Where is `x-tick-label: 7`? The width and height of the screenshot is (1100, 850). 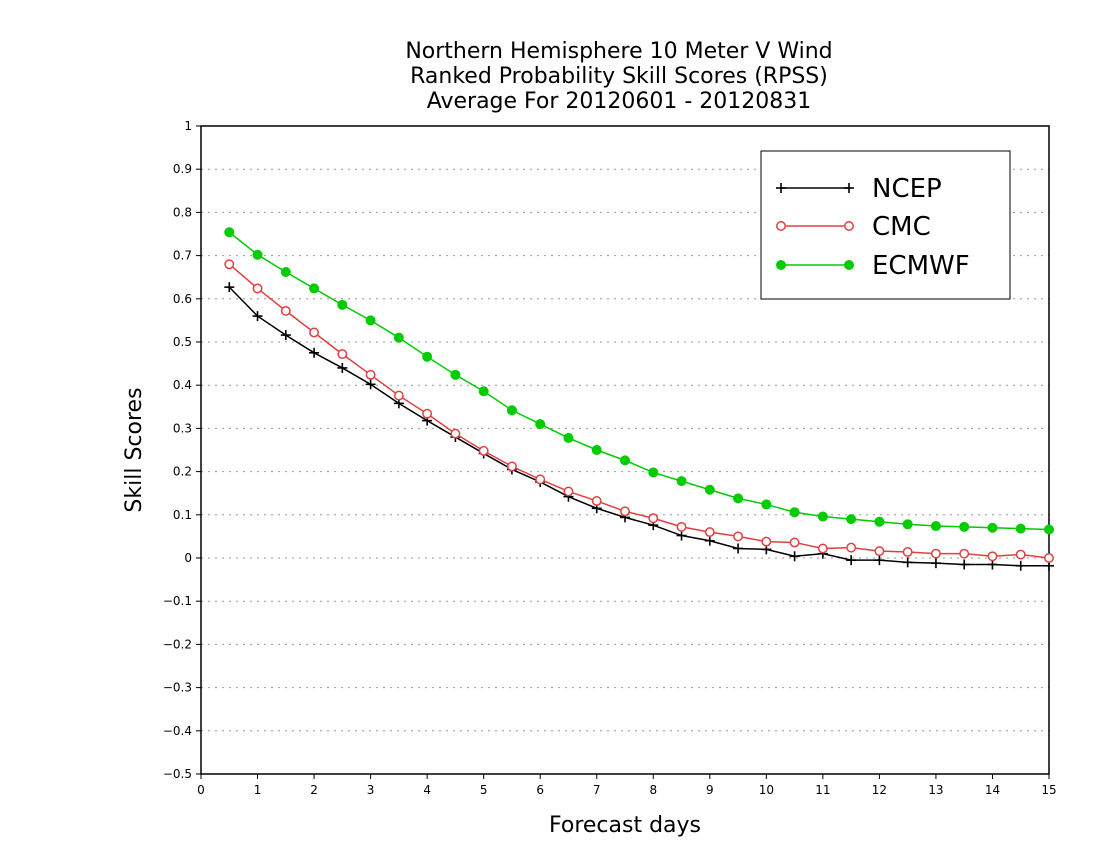
x-tick-label: 7 is located at coordinates (597, 790).